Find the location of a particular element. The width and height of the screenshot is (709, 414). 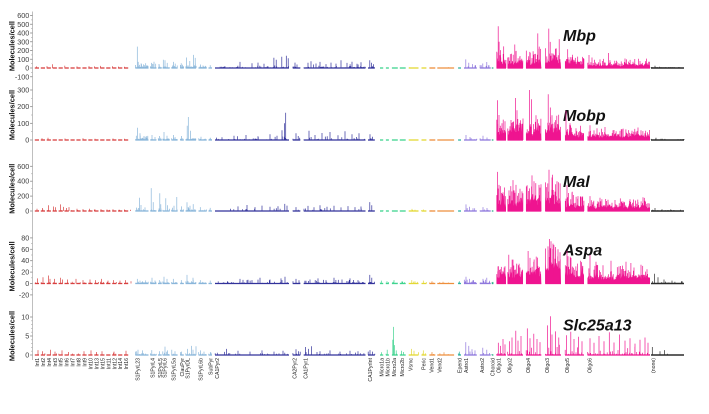

svg-text: Int8 is located at coordinates (80, 362).